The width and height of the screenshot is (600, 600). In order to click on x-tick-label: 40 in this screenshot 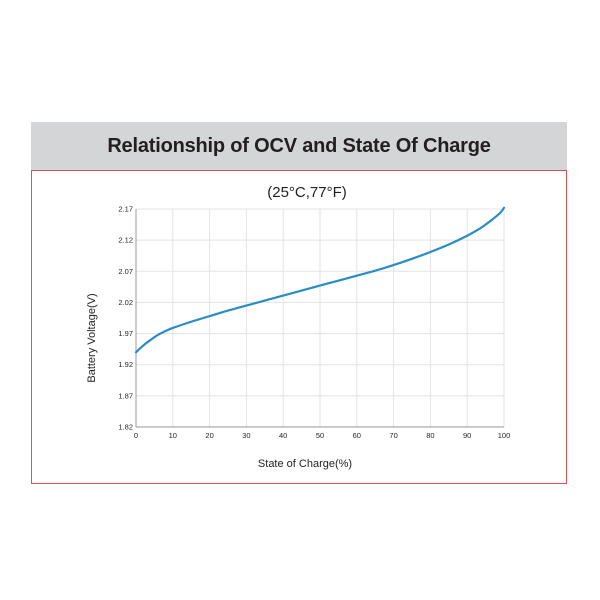, I will do `click(283, 435)`.